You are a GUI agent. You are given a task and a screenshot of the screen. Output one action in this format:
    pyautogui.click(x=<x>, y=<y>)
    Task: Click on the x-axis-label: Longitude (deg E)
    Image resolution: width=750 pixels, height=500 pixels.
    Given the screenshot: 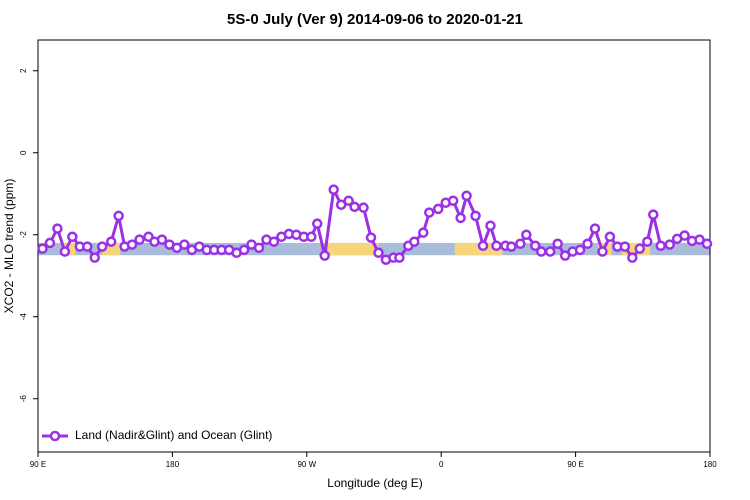 What is the action you would take?
    pyautogui.click(x=374, y=483)
    